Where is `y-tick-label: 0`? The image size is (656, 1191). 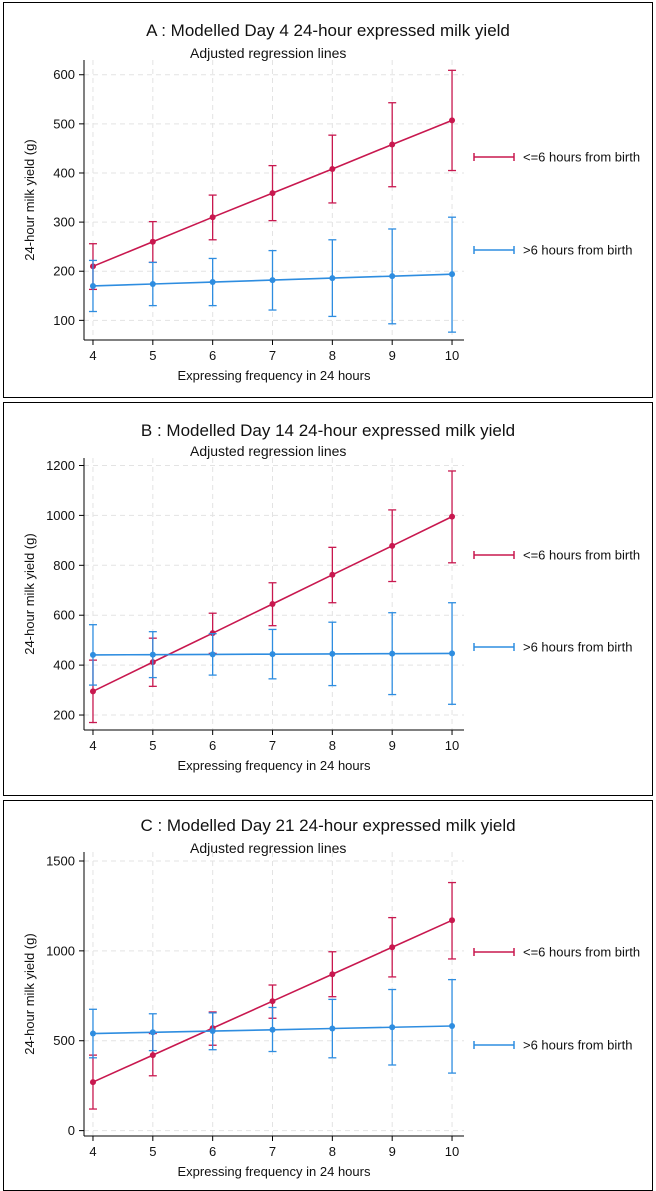 y-tick-label: 0 is located at coordinates (71, 1130).